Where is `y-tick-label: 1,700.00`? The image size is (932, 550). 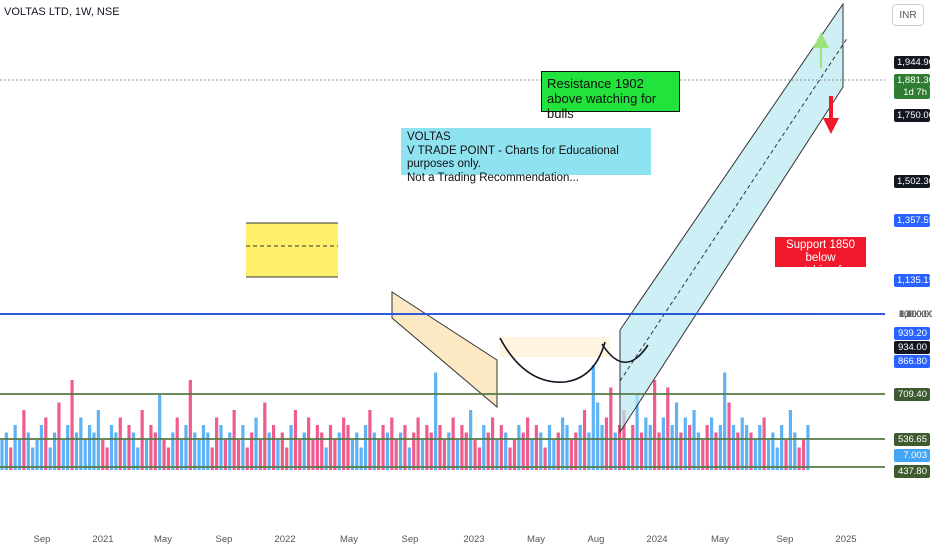
y-tick-label: 1,700.00 is located at coordinates (915, 314).